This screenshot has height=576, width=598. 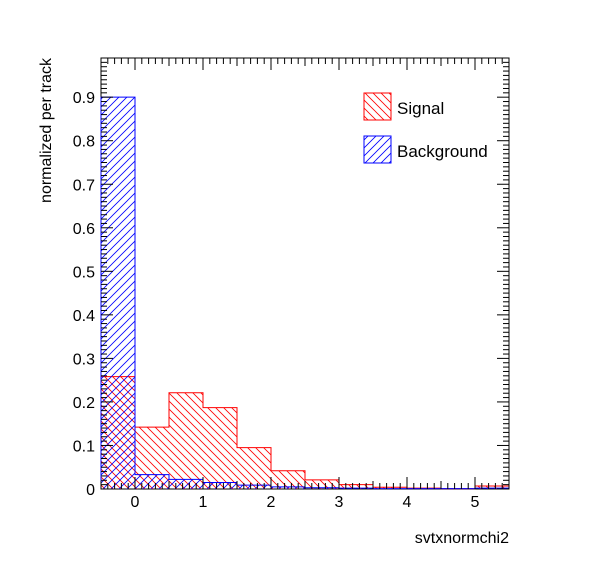 What do you see at coordinates (84, 98) in the screenshot?
I see `y-tick-label: 0.9` at bounding box center [84, 98].